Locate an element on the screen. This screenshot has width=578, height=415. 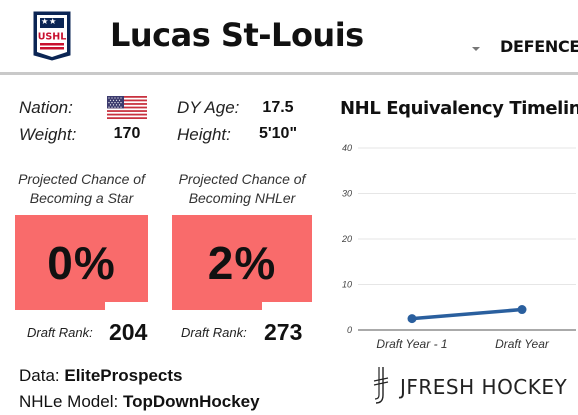
position-label: DEFENCE is located at coordinates (539, 46).